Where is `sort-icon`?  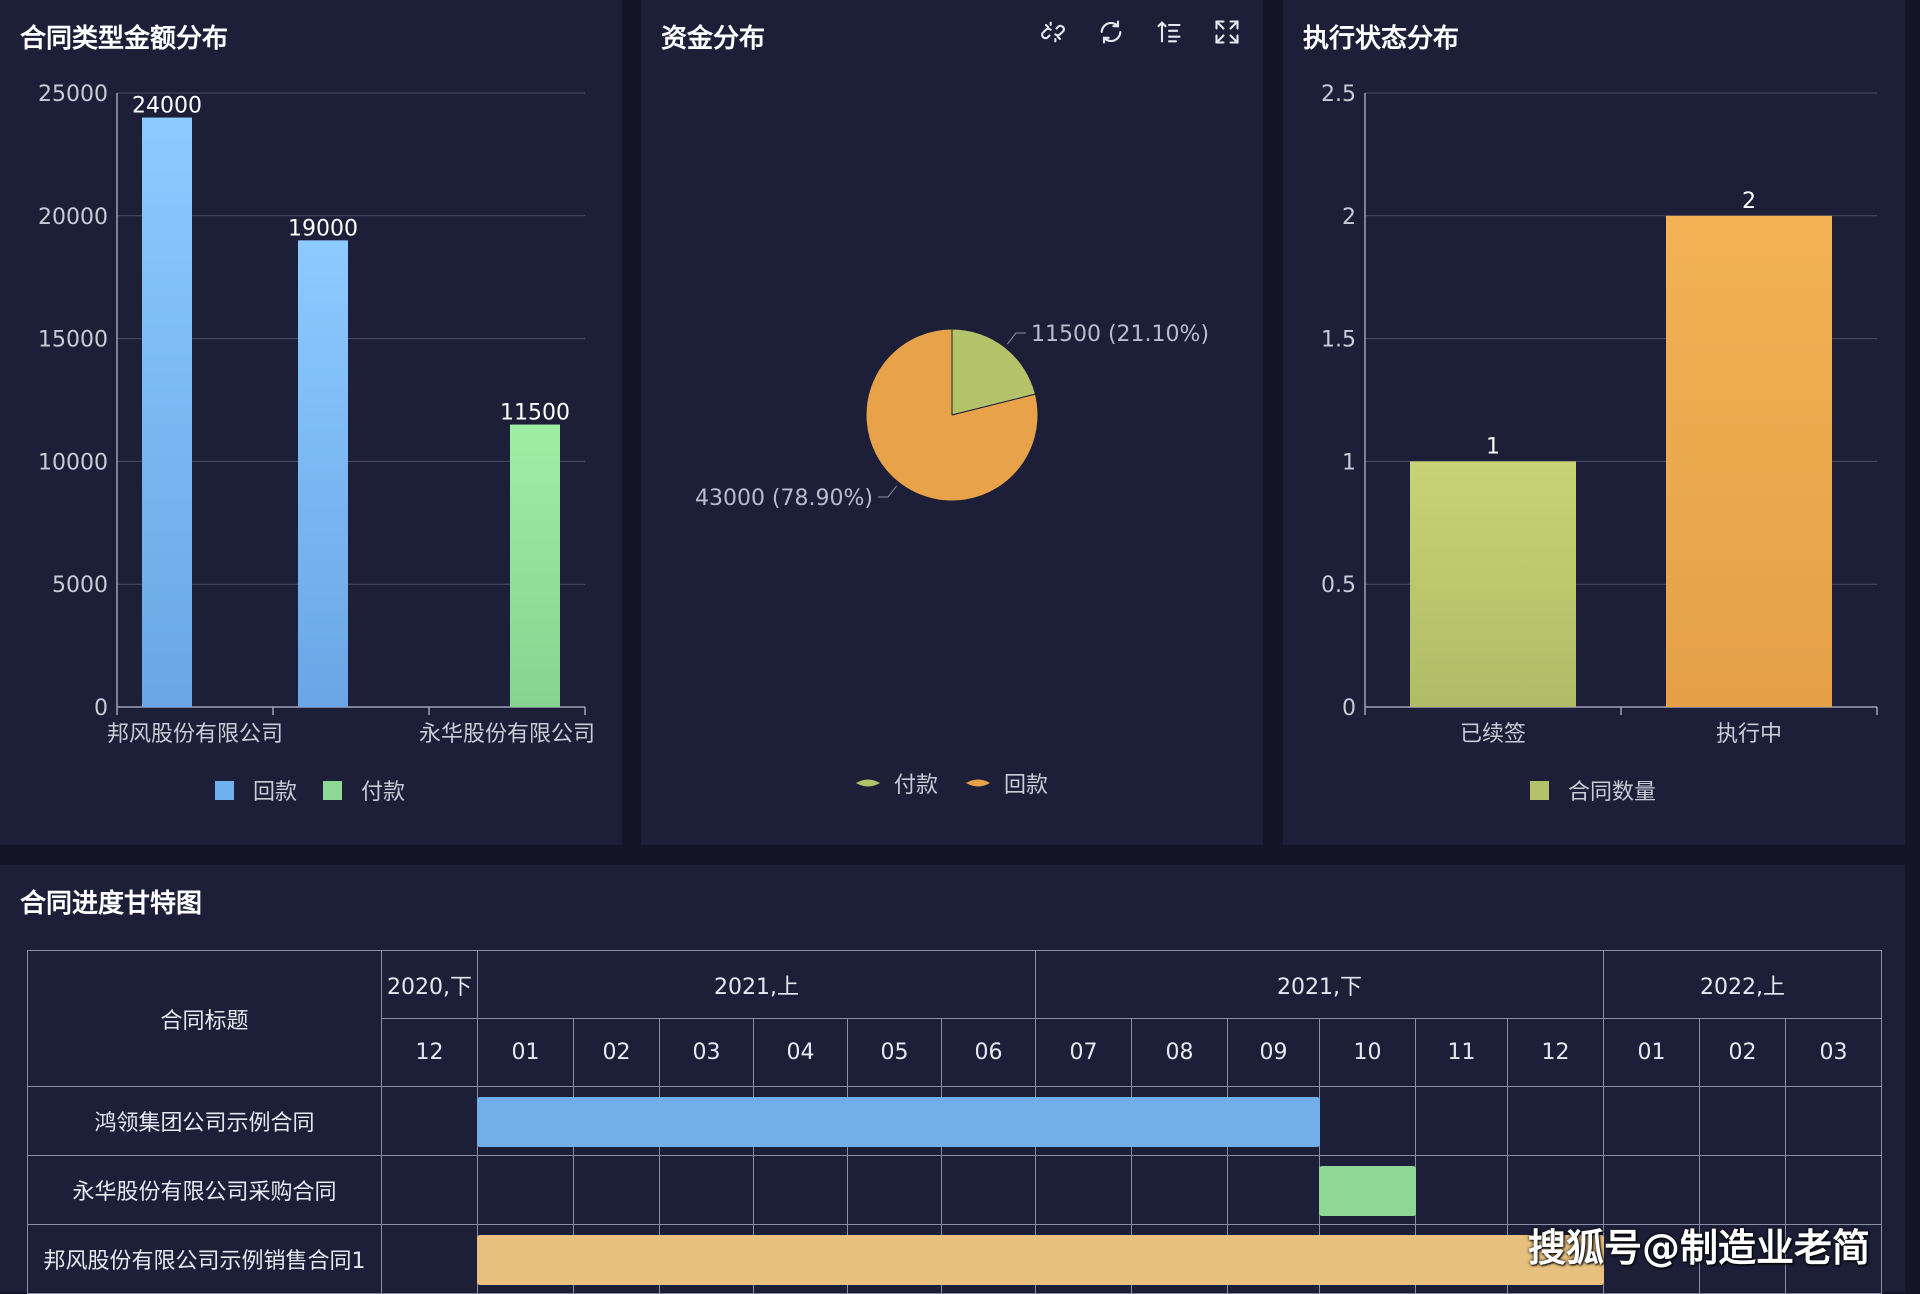 sort-icon is located at coordinates (1169, 32).